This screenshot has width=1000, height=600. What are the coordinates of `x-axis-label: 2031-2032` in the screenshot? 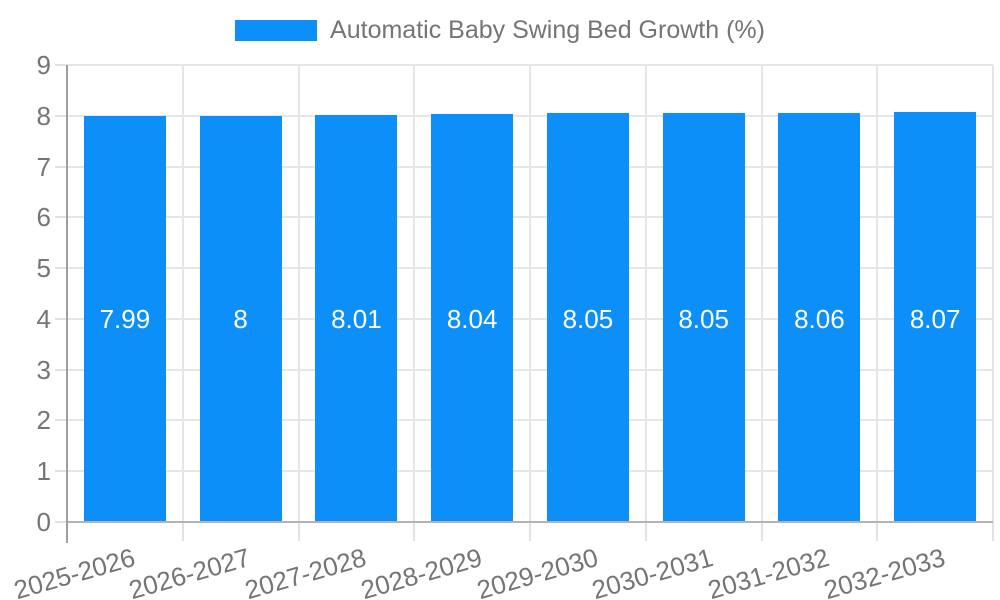 It's located at (768, 571).